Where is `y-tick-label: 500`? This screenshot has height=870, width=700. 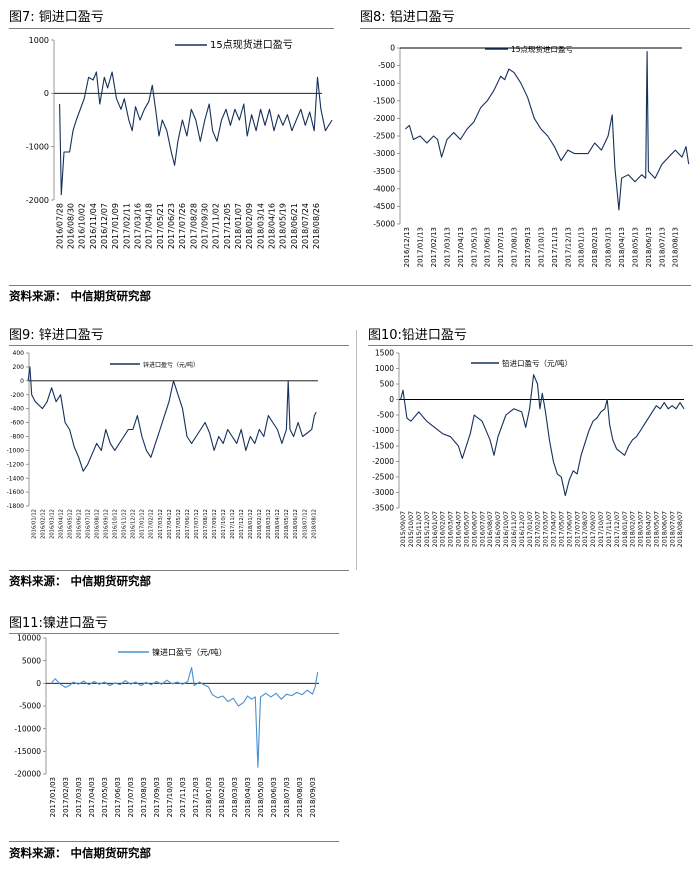 y-tick-label: 500 is located at coordinates (387, 384).